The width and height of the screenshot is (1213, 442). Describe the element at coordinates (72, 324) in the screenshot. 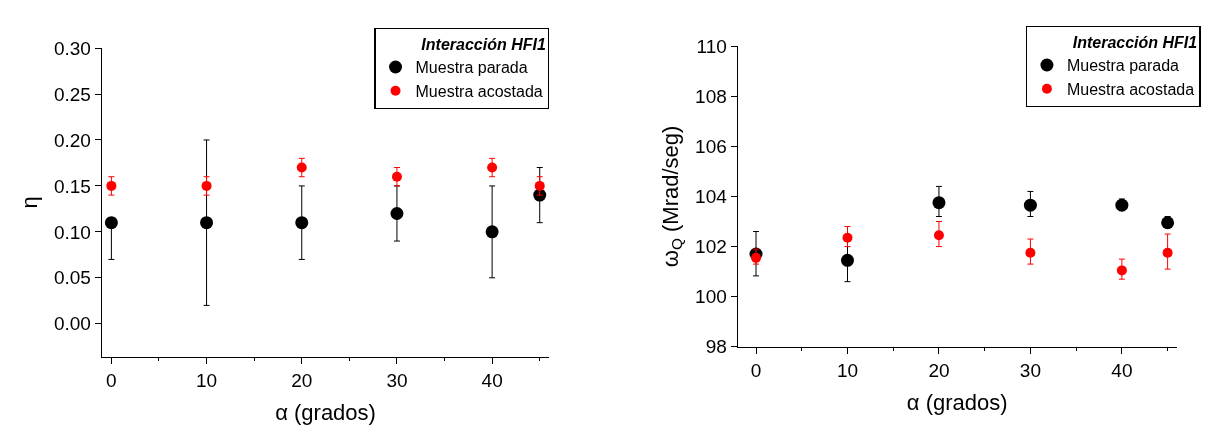

I see `y-tick-label: 0.00` at that location.